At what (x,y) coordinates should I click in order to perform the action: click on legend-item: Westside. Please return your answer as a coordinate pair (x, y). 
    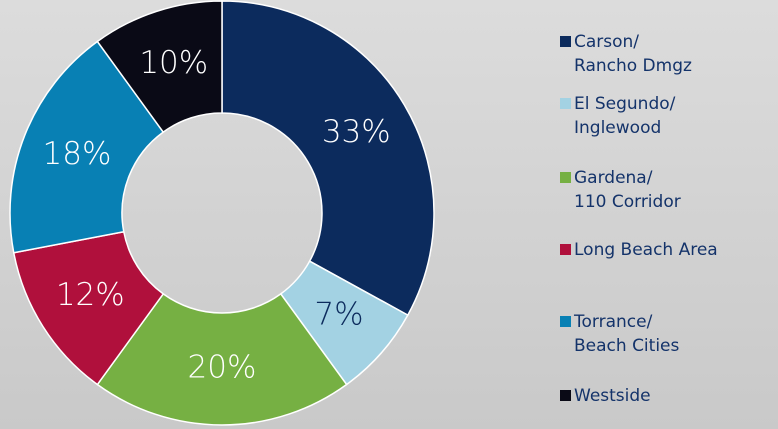
    Looking at the image, I should click on (605, 396).